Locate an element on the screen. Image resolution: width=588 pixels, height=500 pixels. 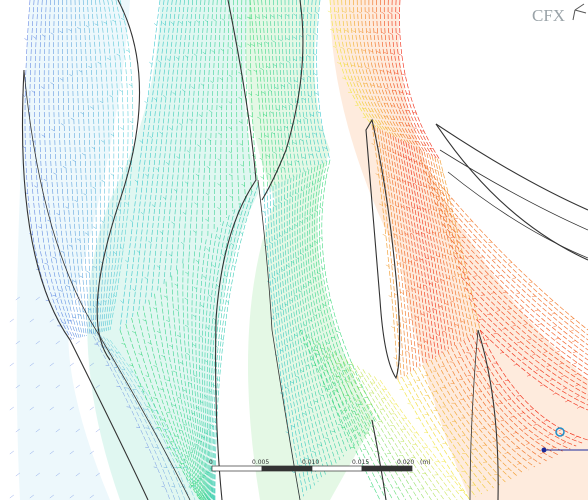
scale-tick-3: 0.015 is located at coordinates (361, 462).